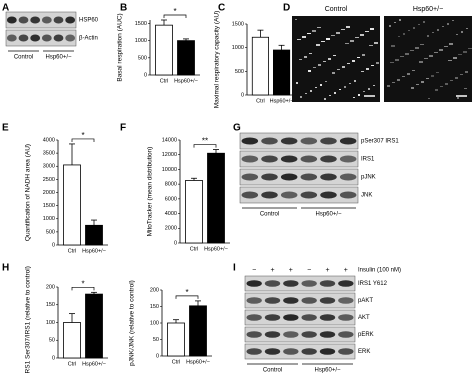 The height and width of the screenshot is (373, 474). I want to click on y-tick-label: 12000, so click(169, 155).